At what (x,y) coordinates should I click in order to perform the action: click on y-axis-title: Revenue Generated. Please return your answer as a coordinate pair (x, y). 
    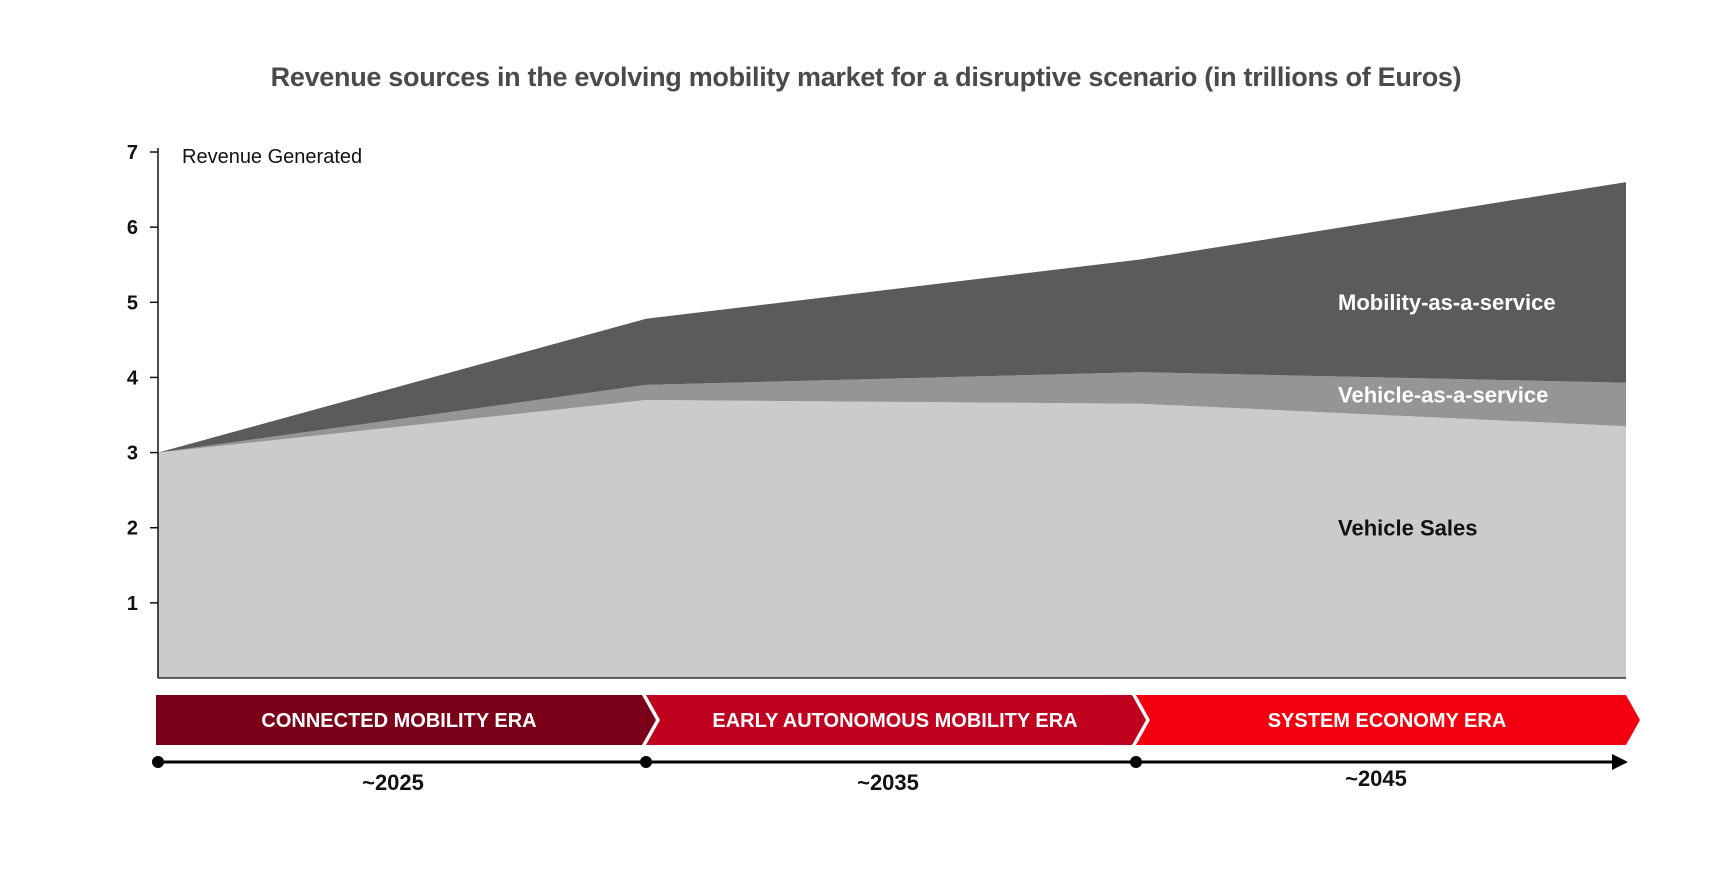
    Looking at the image, I should click on (272, 157).